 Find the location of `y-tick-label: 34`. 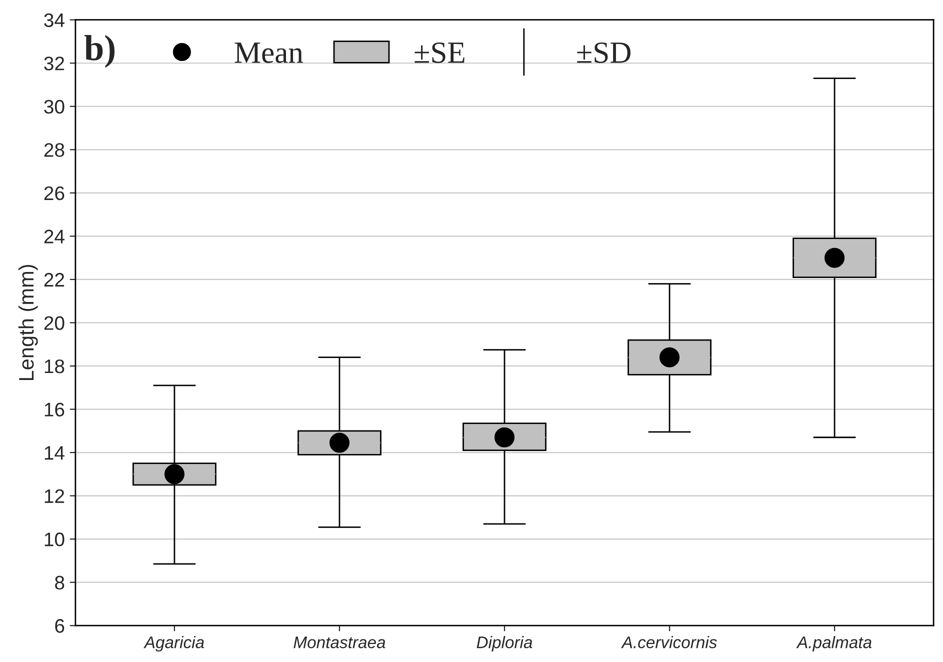

y-tick-label: 34 is located at coordinates (54, 20).